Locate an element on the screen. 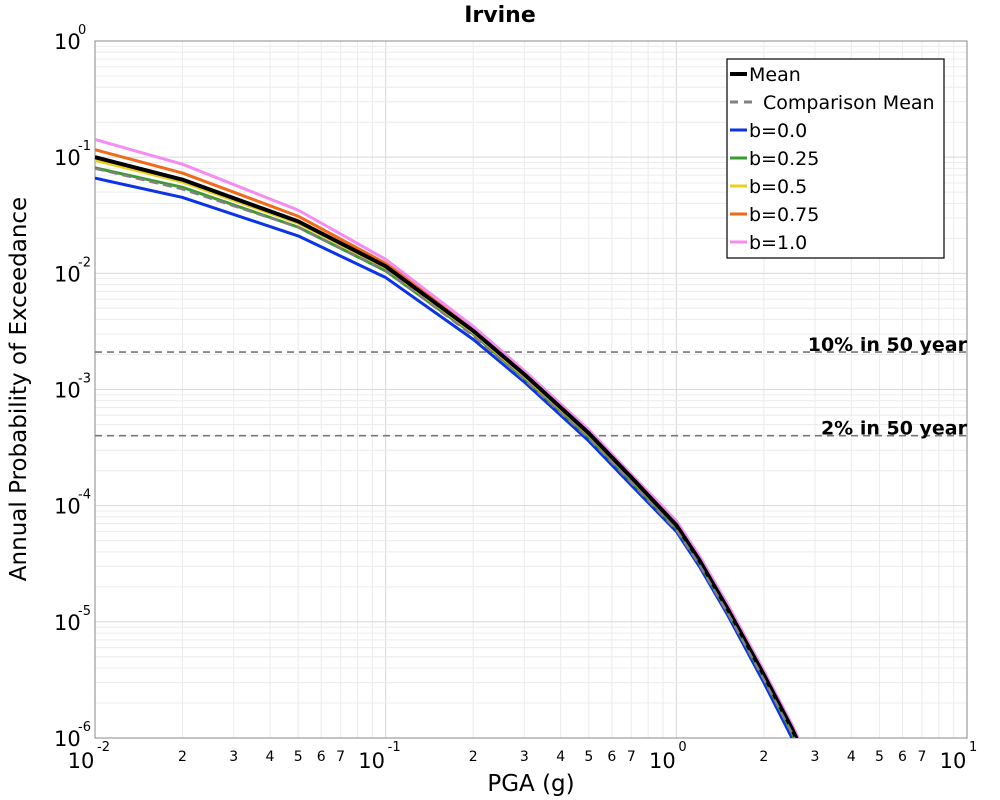 This screenshot has height=800, width=1000. legend-label: b=0.75 is located at coordinates (784, 215).